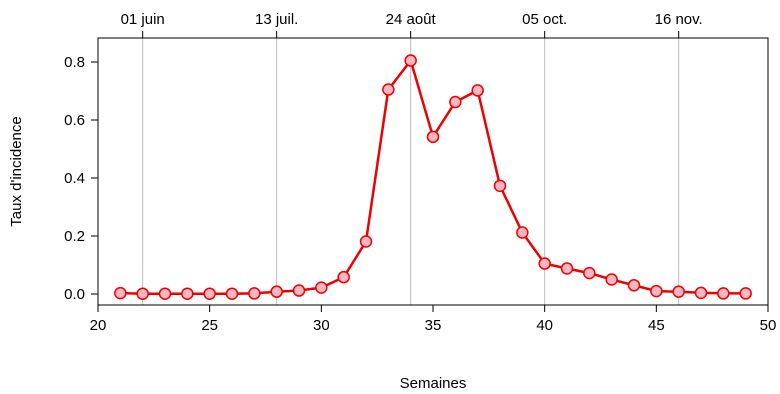 Image resolution: width=780 pixels, height=394 pixels. What do you see at coordinates (768, 325) in the screenshot?
I see `x-tick-label: 50` at bounding box center [768, 325].